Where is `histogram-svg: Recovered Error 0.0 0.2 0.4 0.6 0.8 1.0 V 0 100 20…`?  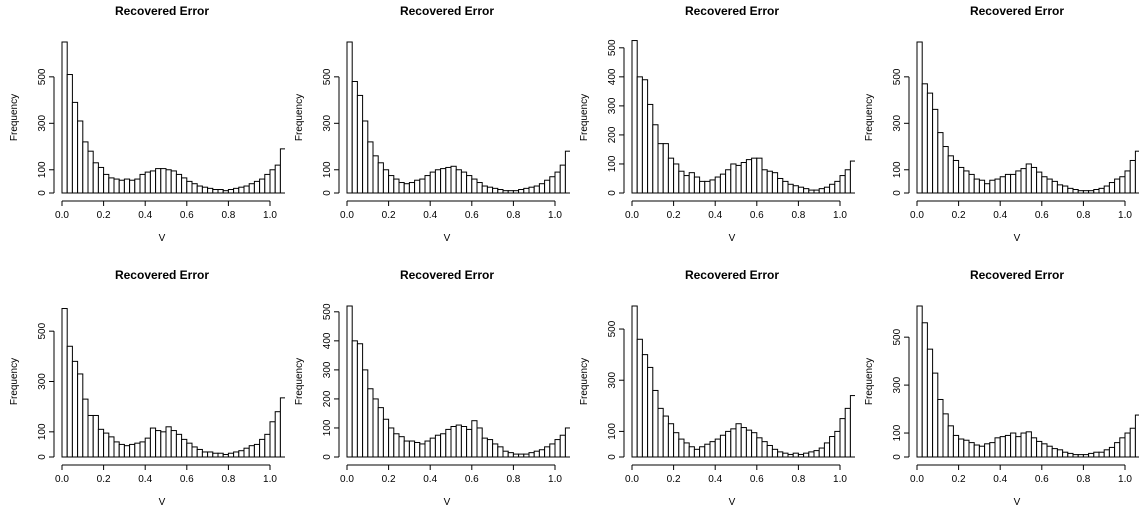 histogram-svg: Recovered Error 0.0 0.2 0.4 0.6 0.8 1.0 V 0 100 20… is located at coordinates (717, 124).